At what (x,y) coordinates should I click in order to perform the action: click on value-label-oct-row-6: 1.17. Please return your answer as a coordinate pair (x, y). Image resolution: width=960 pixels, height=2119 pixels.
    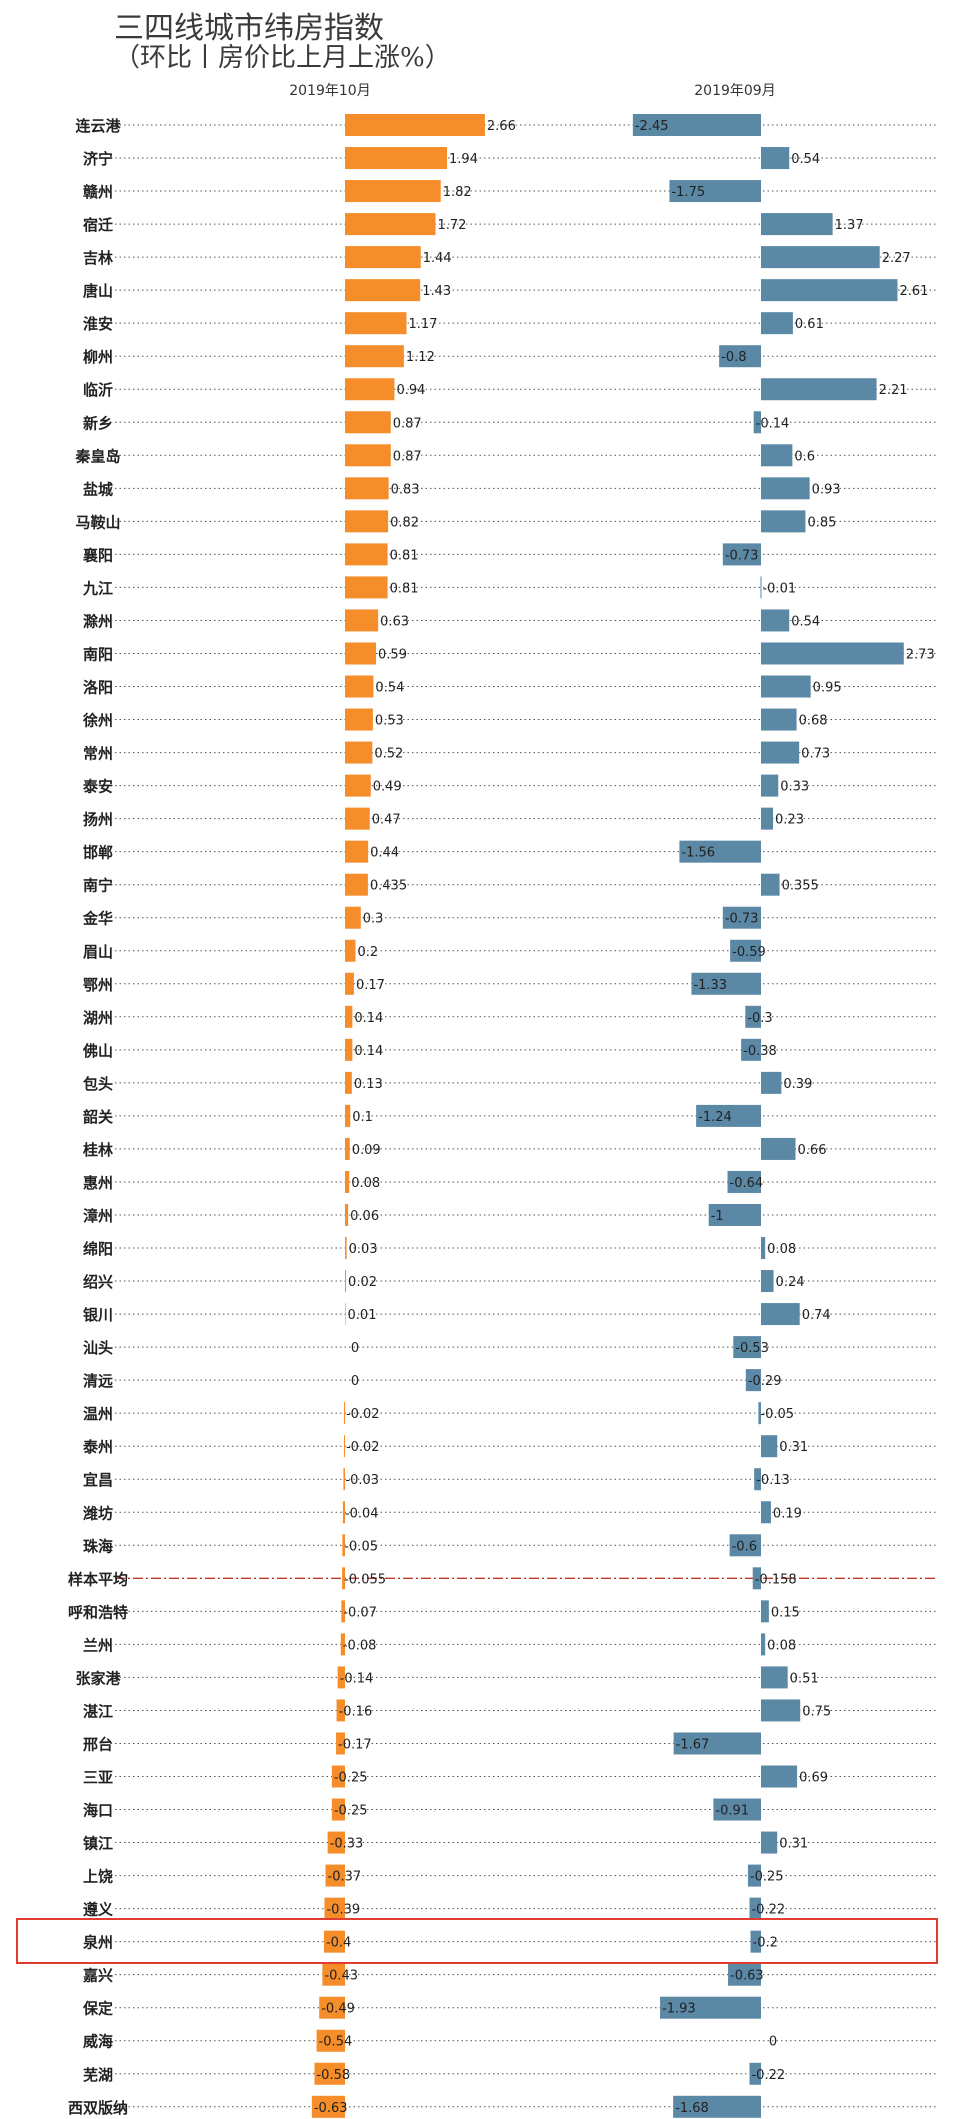
    Looking at the image, I should click on (423, 324).